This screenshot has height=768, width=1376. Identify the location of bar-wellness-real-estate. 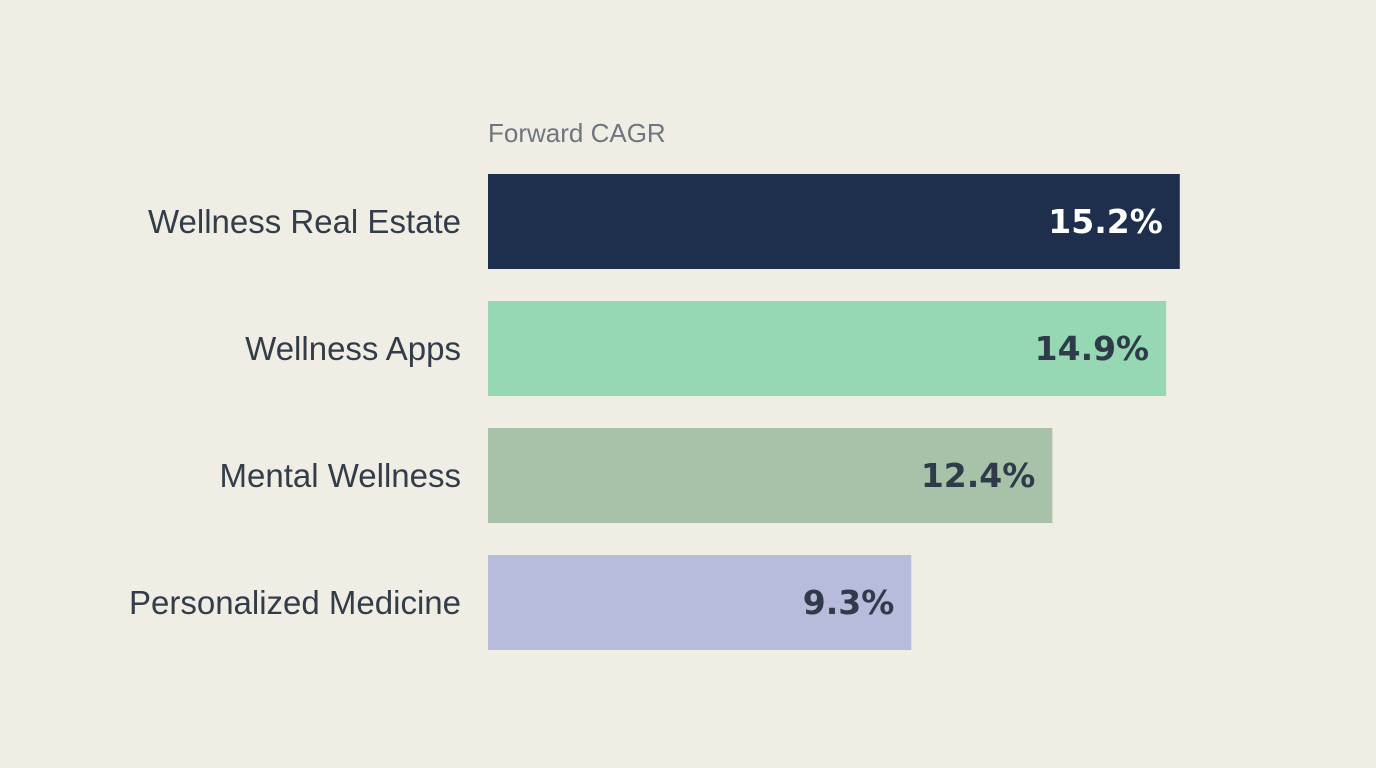
(834, 221).